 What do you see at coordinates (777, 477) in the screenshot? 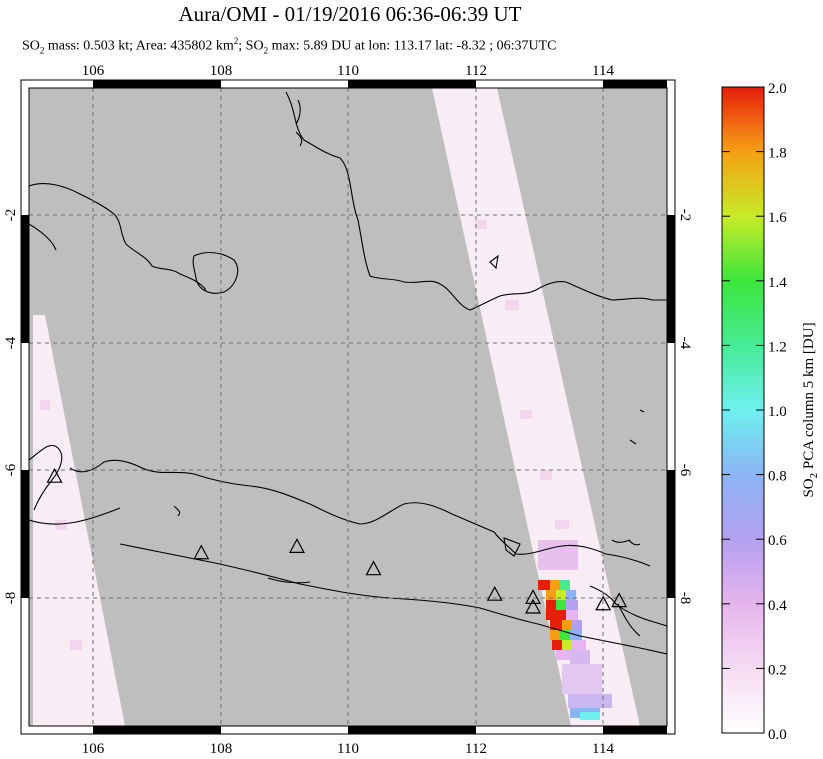
I see `colorbar-tick-label: 0.8` at bounding box center [777, 477].